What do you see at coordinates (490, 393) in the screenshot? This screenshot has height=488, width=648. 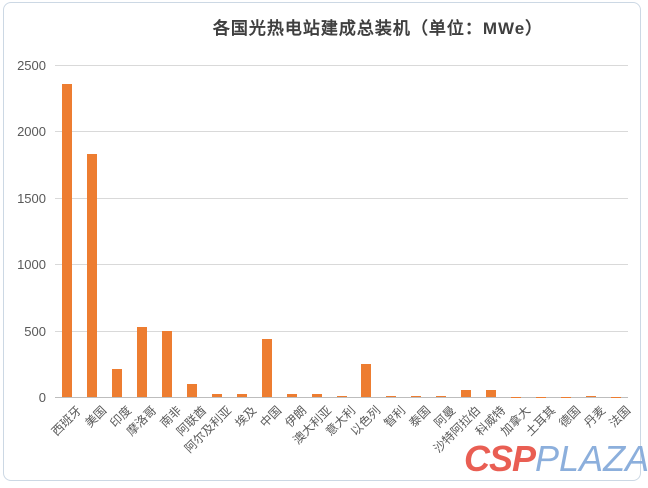 I see `bar-科威特` at bounding box center [490, 393].